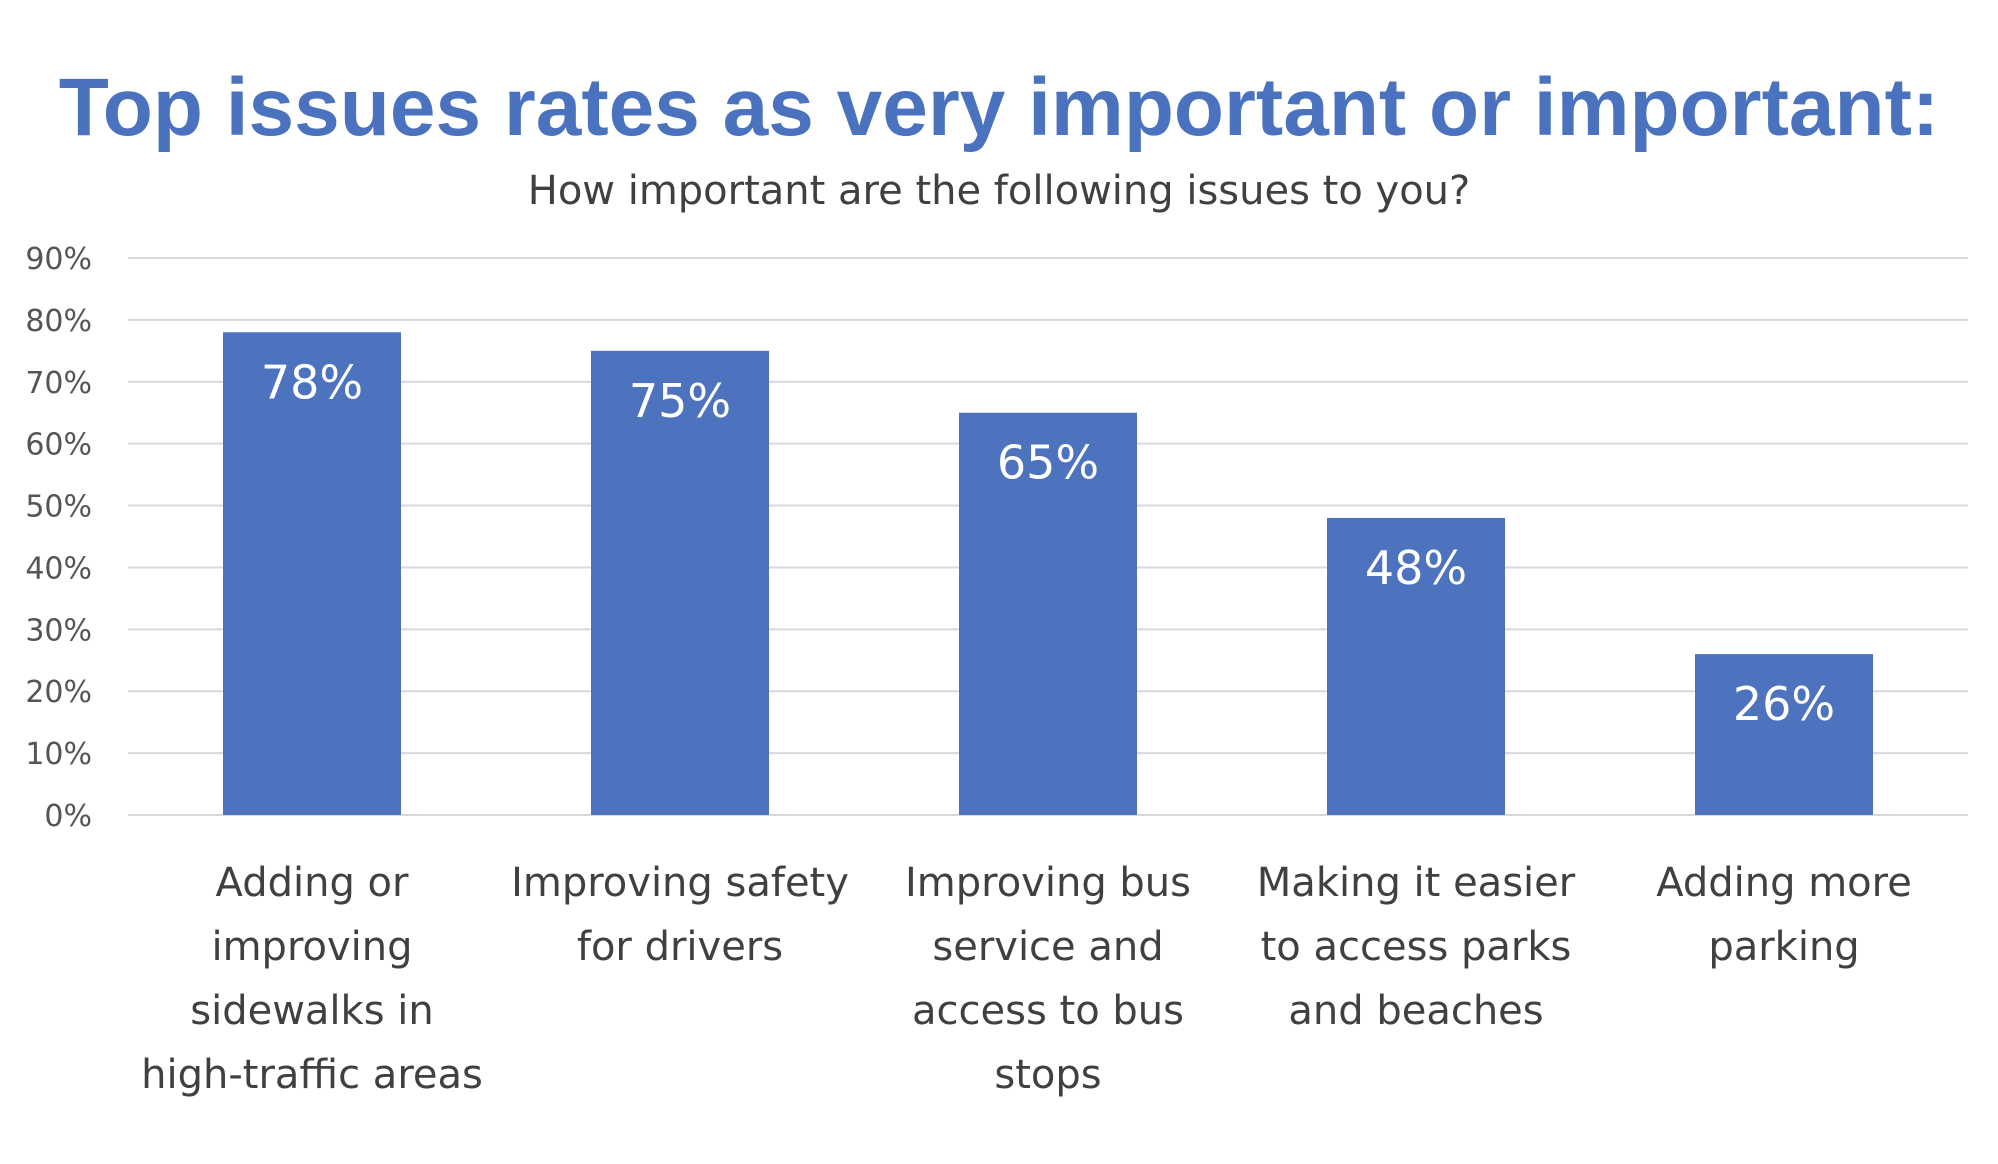  I want to click on y-tick-label: 80%, so click(58, 321).